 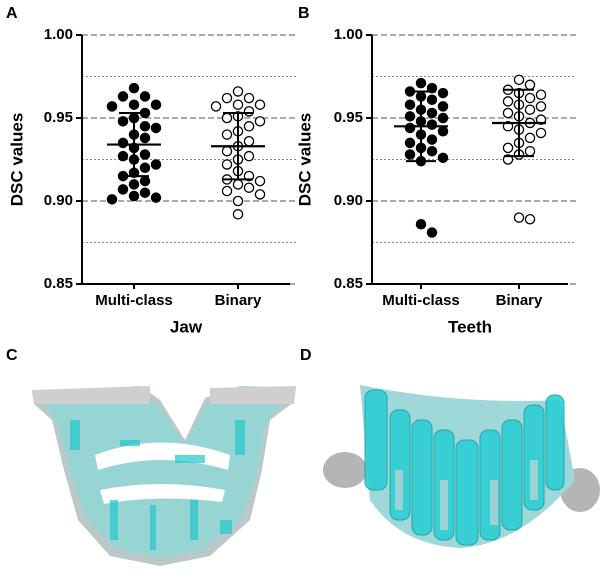 I want to click on teeth-render, so click(x=461, y=466).